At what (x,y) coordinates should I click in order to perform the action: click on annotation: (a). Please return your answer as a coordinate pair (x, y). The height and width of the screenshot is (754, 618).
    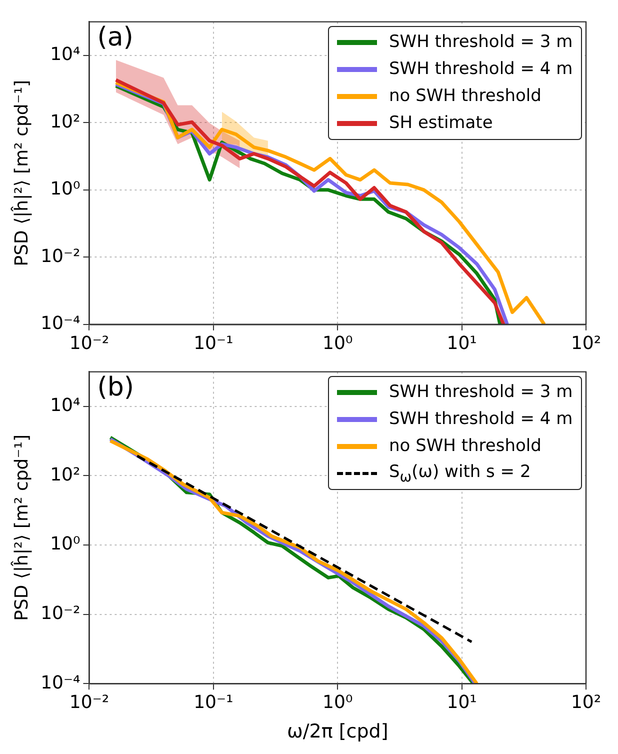
    Looking at the image, I should click on (115, 37).